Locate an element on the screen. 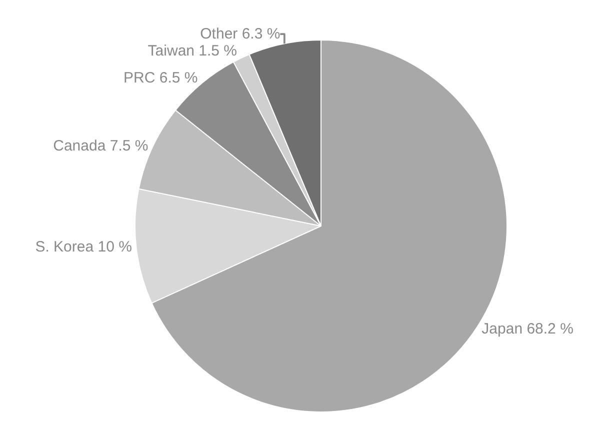  slice-label: Other 6.3 % is located at coordinates (240, 34).